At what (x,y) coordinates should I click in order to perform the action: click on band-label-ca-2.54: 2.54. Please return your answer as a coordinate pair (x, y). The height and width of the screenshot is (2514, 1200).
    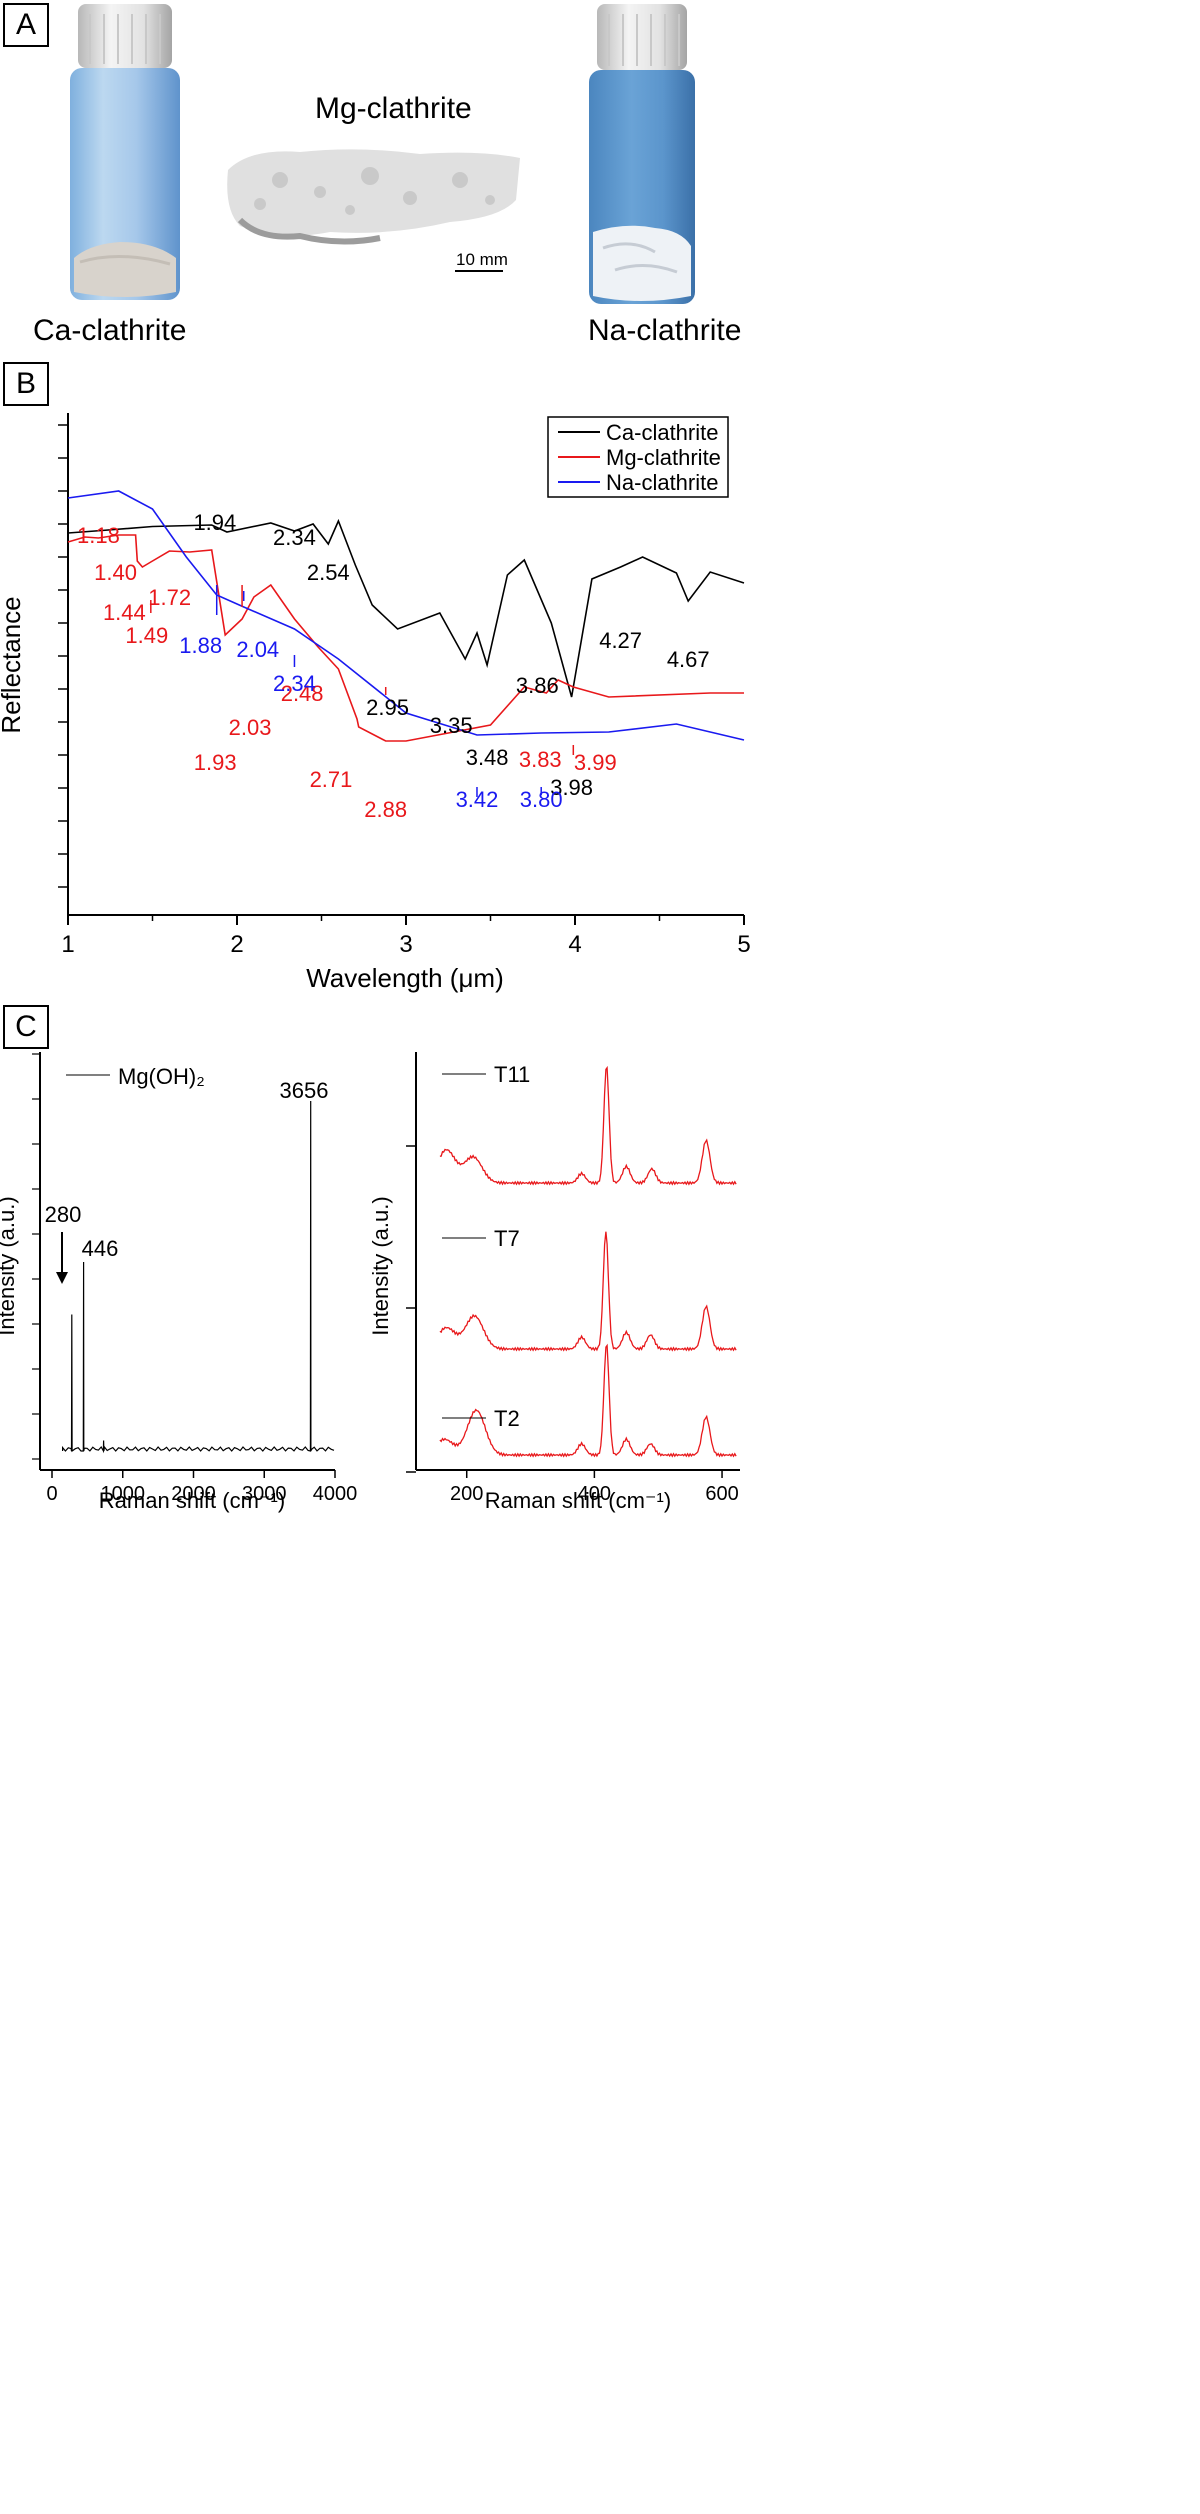
    Looking at the image, I should click on (328, 572).